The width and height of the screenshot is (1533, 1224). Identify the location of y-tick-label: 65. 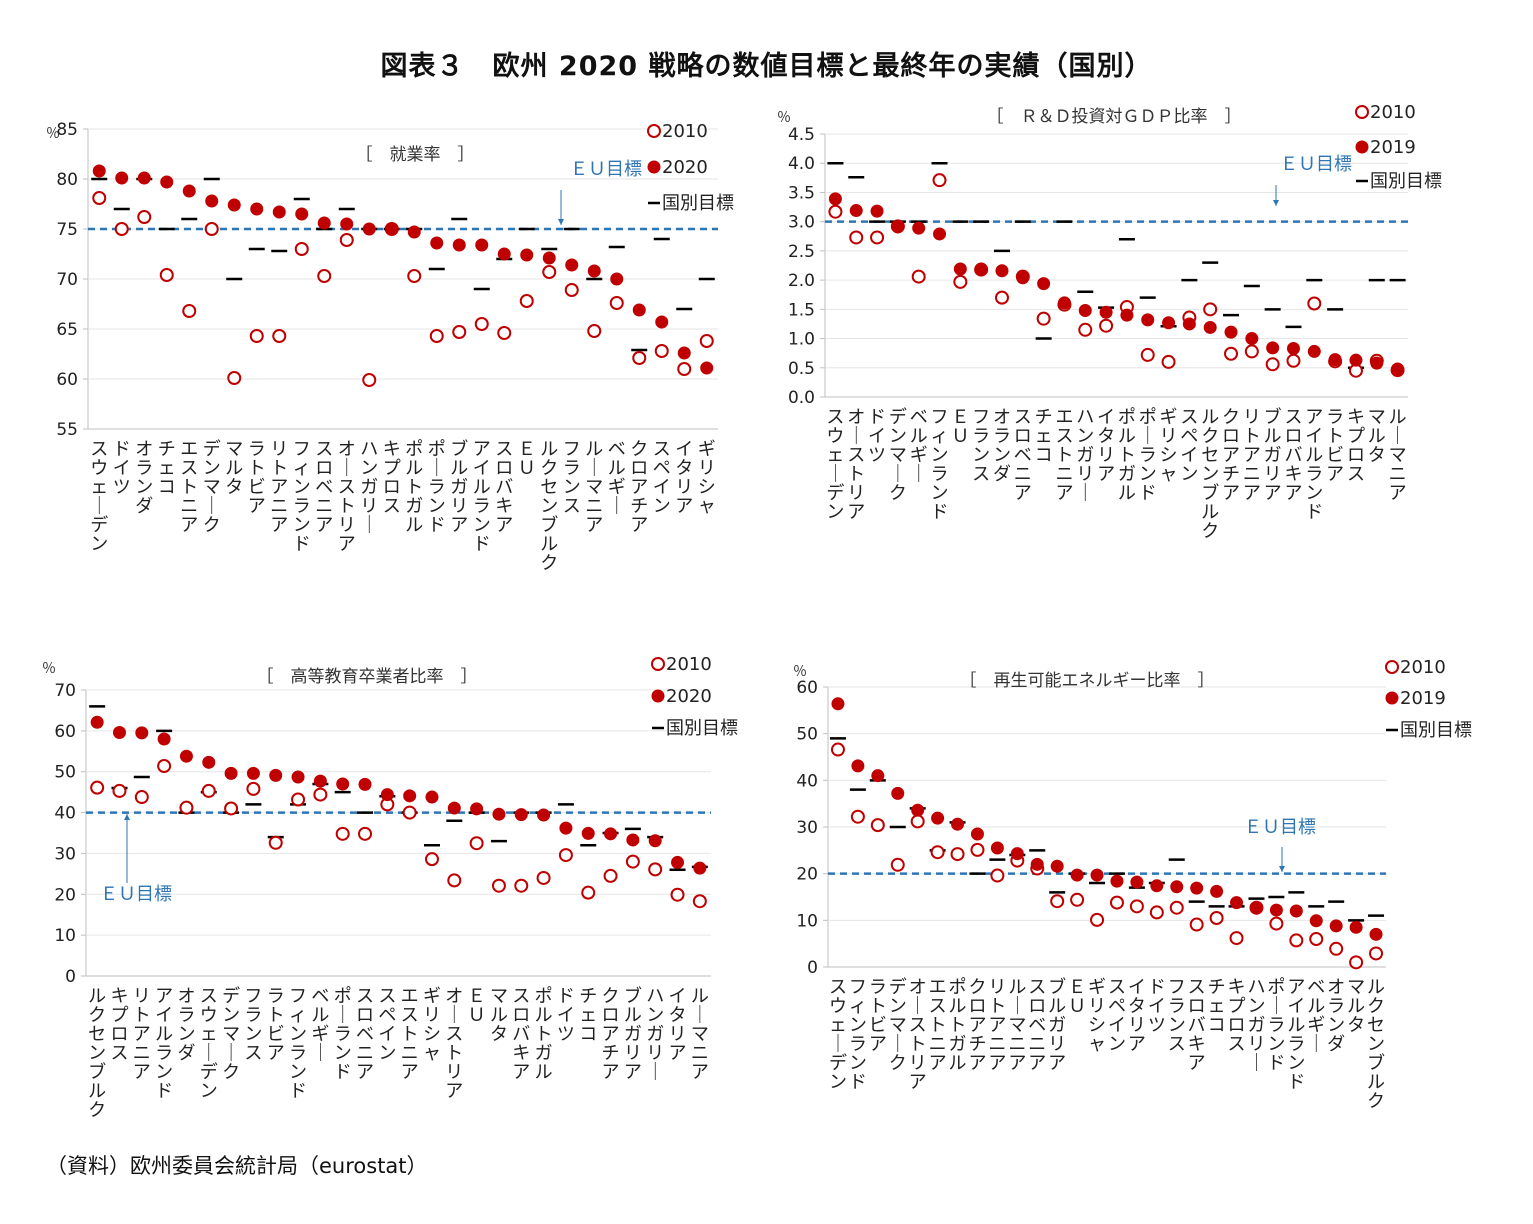
(67, 330).